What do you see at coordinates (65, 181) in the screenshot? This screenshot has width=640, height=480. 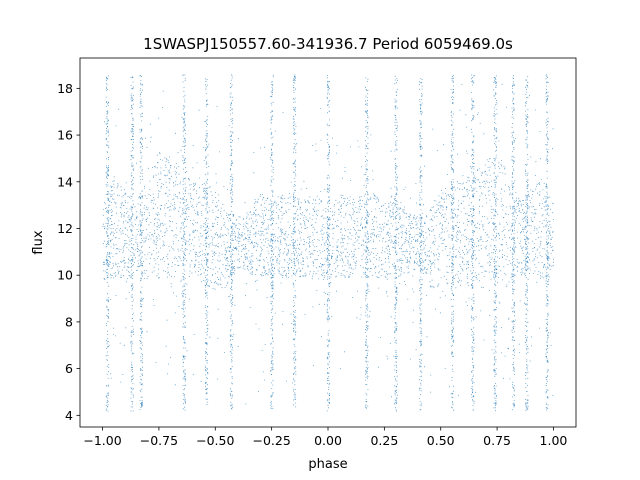 I see `y-tick-label: 14` at bounding box center [65, 181].